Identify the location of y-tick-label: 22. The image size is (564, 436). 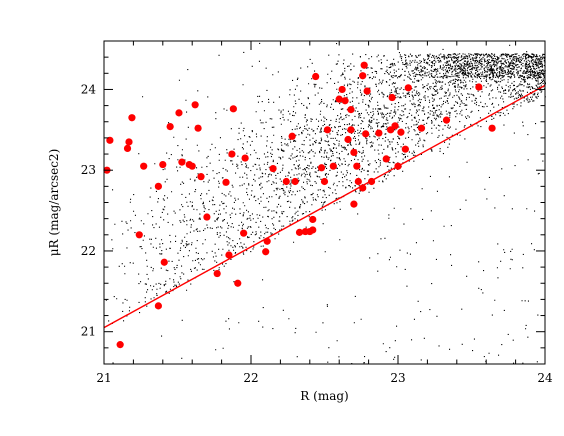
(88, 251).